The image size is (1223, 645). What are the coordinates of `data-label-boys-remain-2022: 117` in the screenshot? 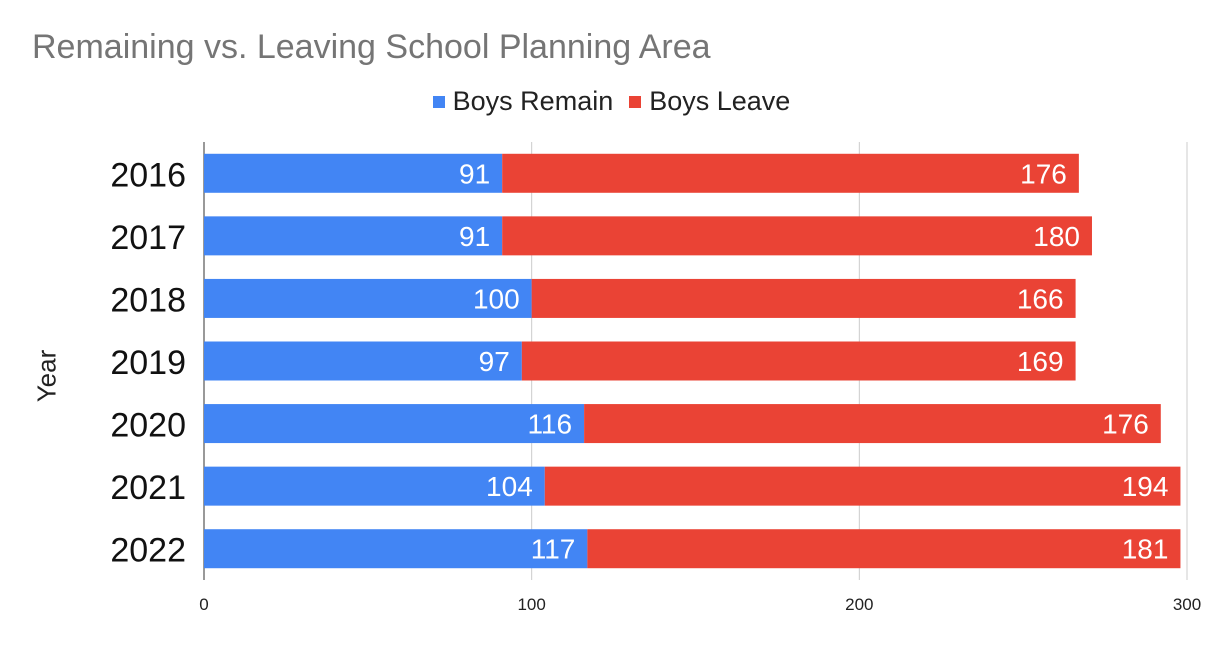 It's located at (553, 549).